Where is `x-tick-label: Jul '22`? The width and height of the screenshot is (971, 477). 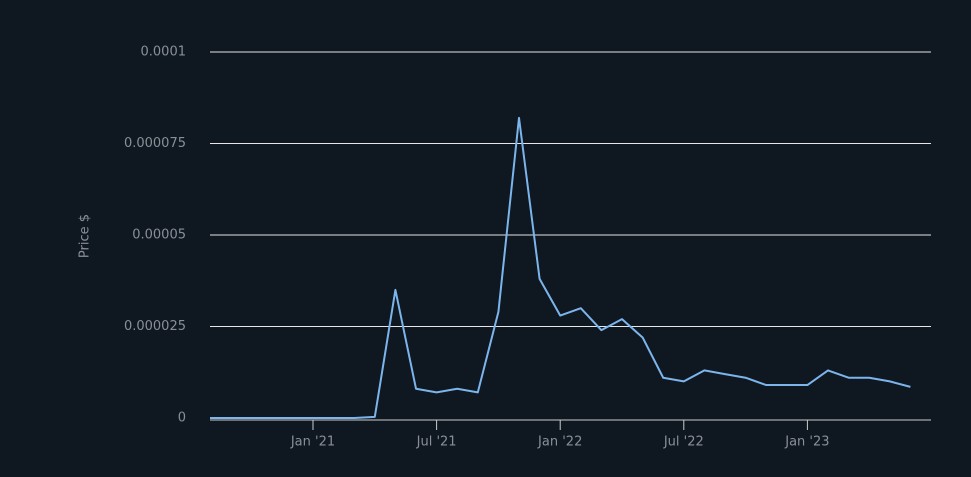 x-tick-label: Jul '22 is located at coordinates (683, 442).